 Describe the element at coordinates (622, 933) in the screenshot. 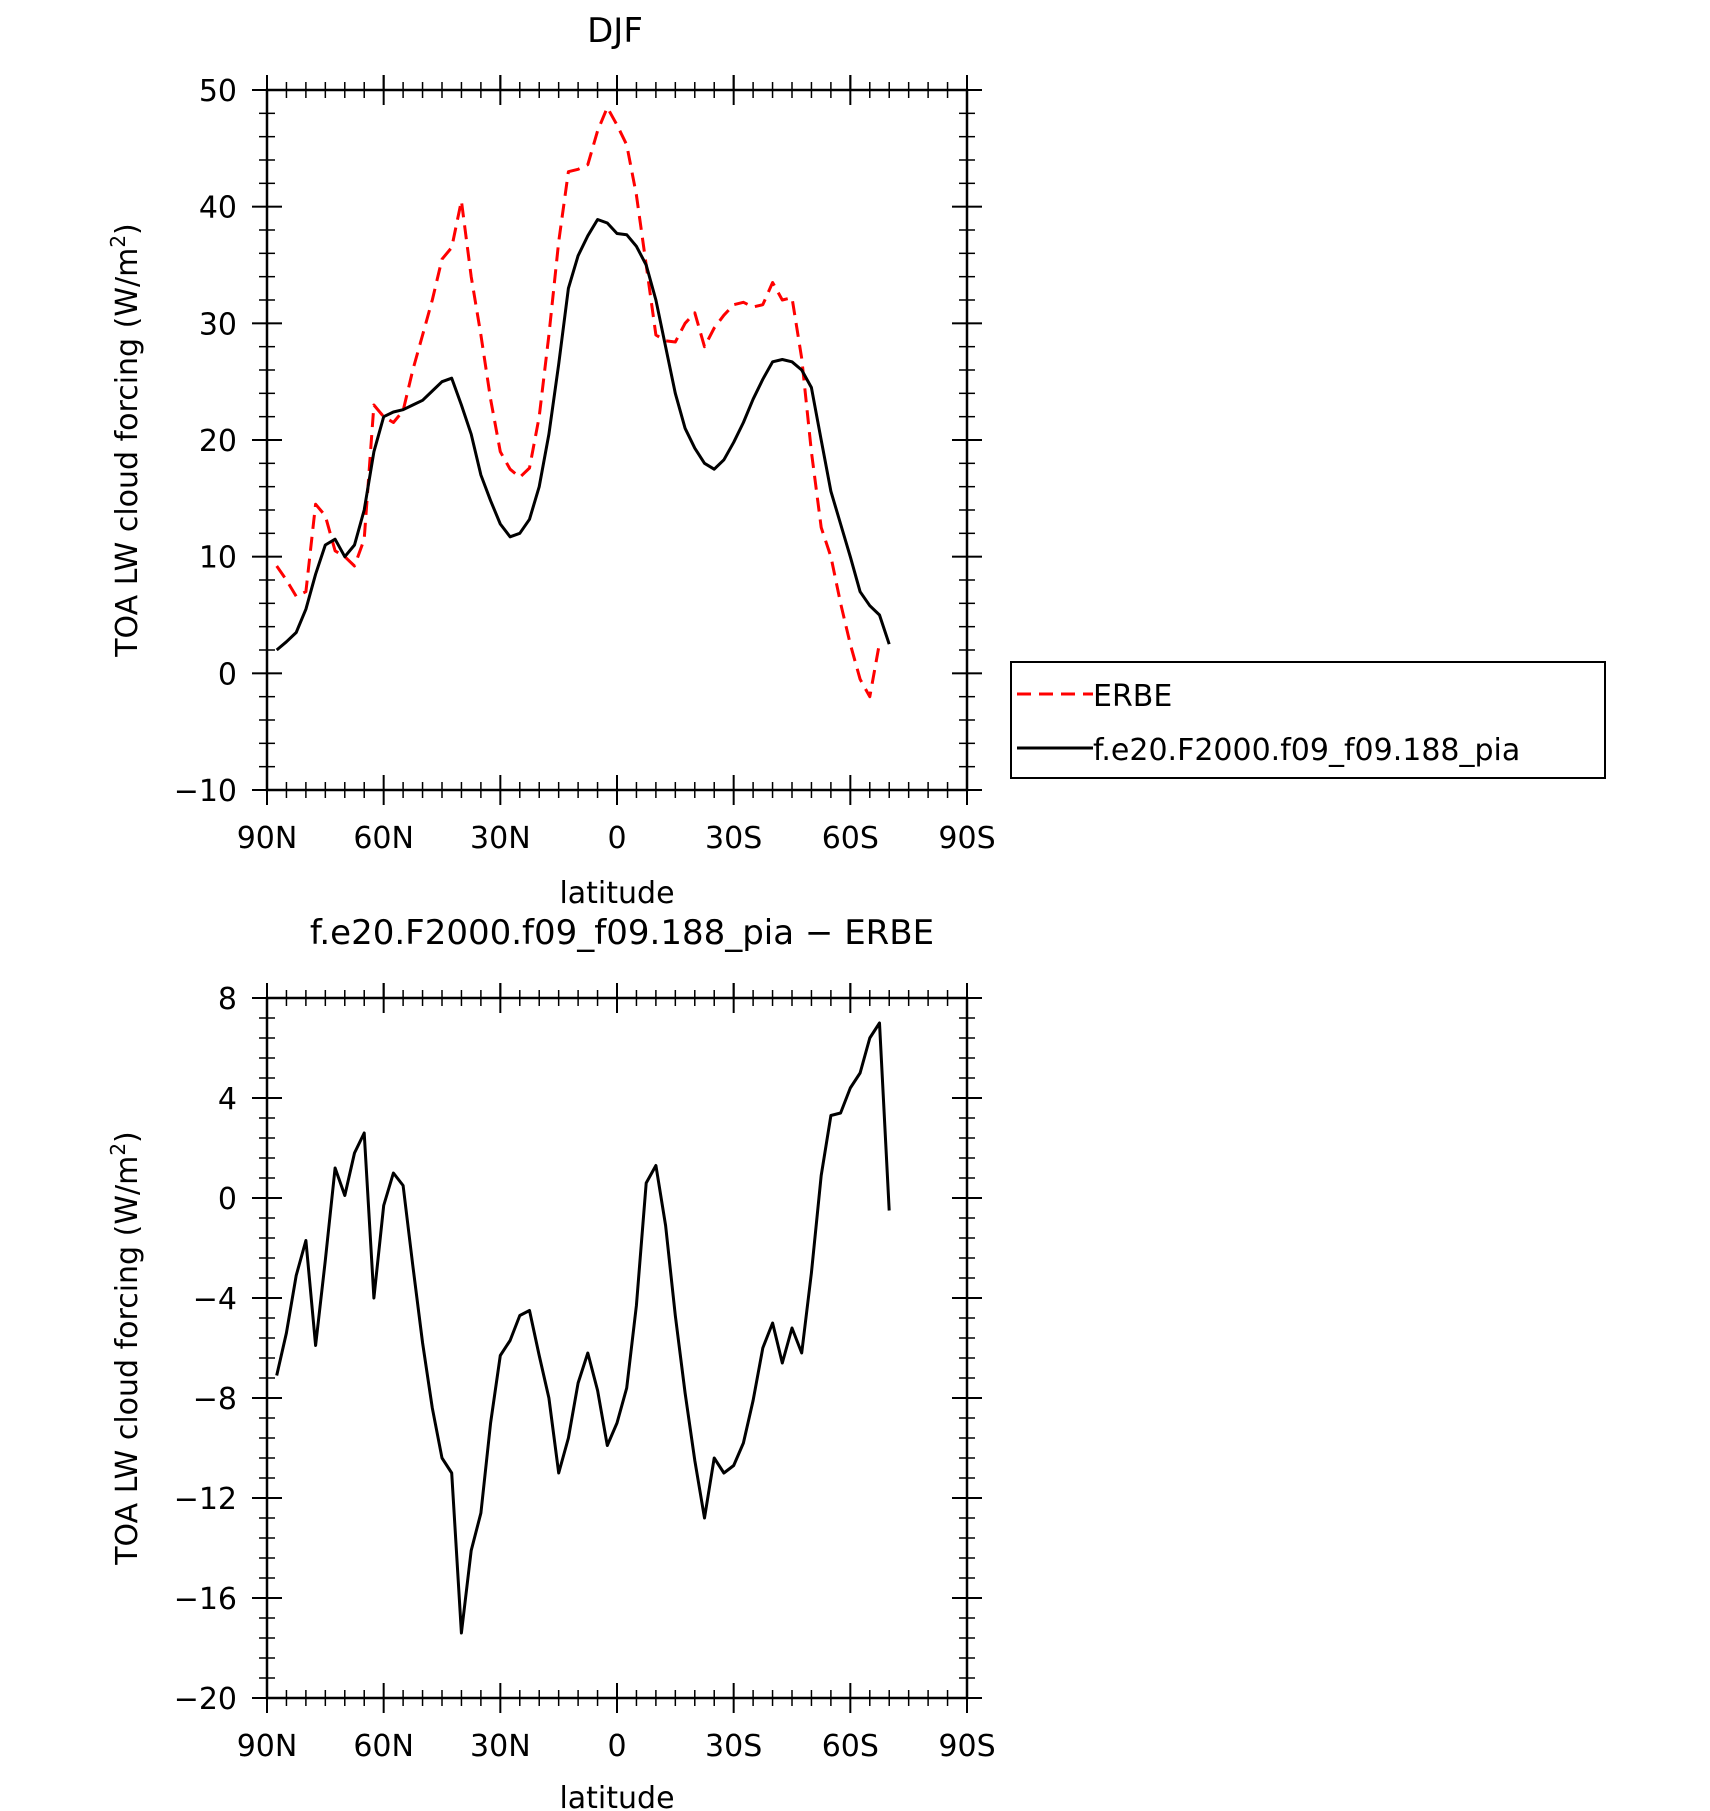

I see `bottom-chart-title: f.e20.F2000.f09_f09.188_pia − ERBE` at that location.